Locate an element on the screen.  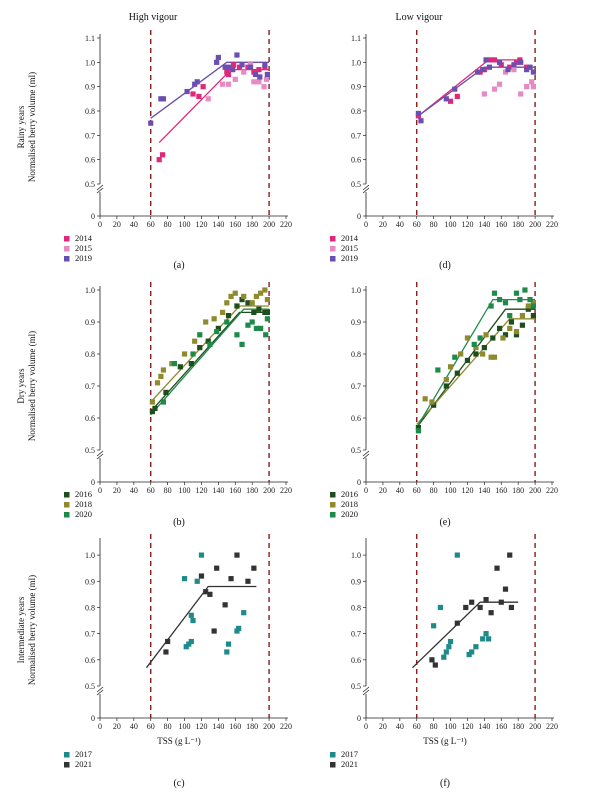
y-tick-label: 1.0 is located at coordinates (356, 290).